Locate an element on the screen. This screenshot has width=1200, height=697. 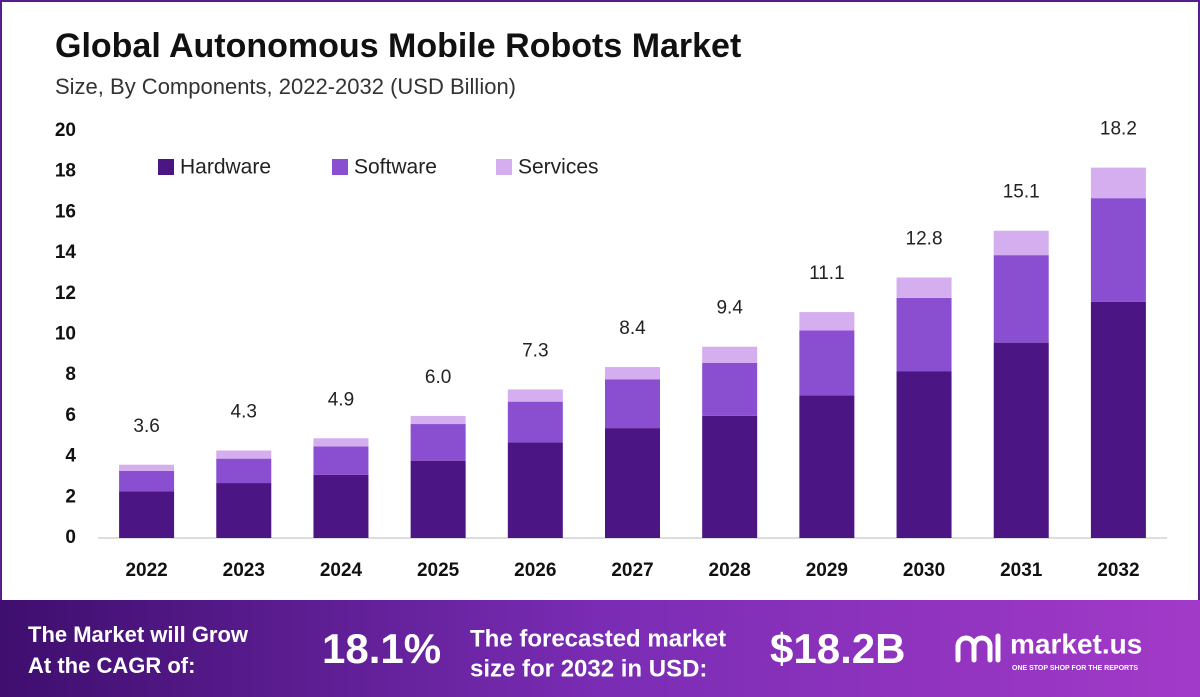
x-tick-label: 2022 is located at coordinates (146, 570).